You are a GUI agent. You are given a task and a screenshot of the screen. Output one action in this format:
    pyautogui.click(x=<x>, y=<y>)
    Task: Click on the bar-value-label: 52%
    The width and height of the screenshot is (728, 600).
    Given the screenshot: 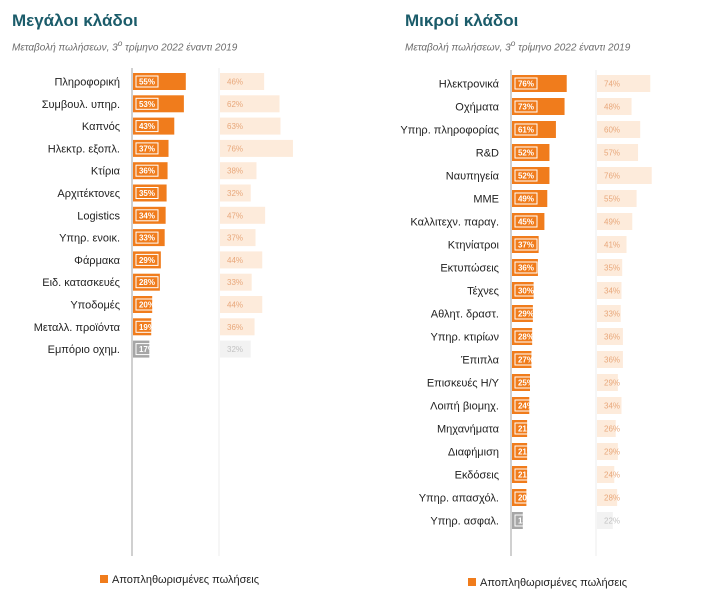 What is the action you would take?
    pyautogui.click(x=526, y=176)
    